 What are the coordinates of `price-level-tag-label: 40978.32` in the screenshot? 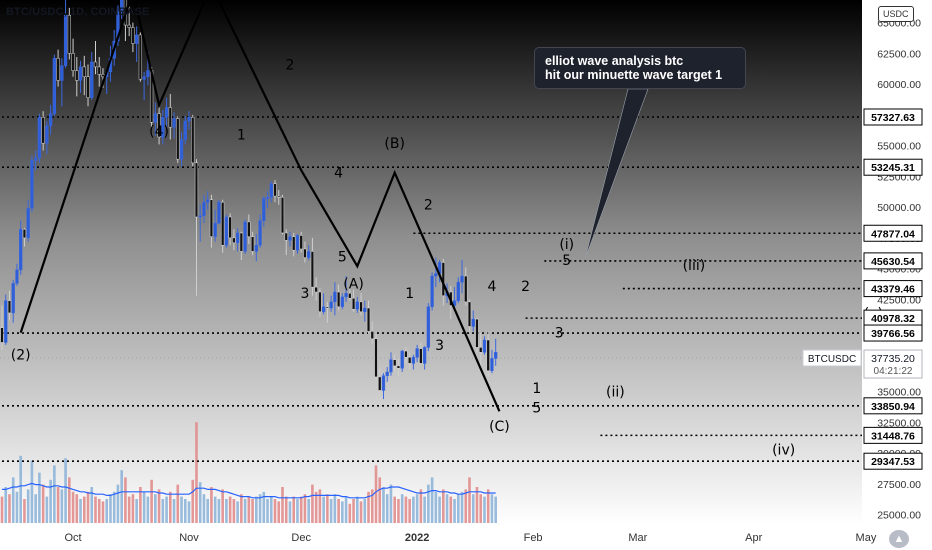 It's located at (893, 319).